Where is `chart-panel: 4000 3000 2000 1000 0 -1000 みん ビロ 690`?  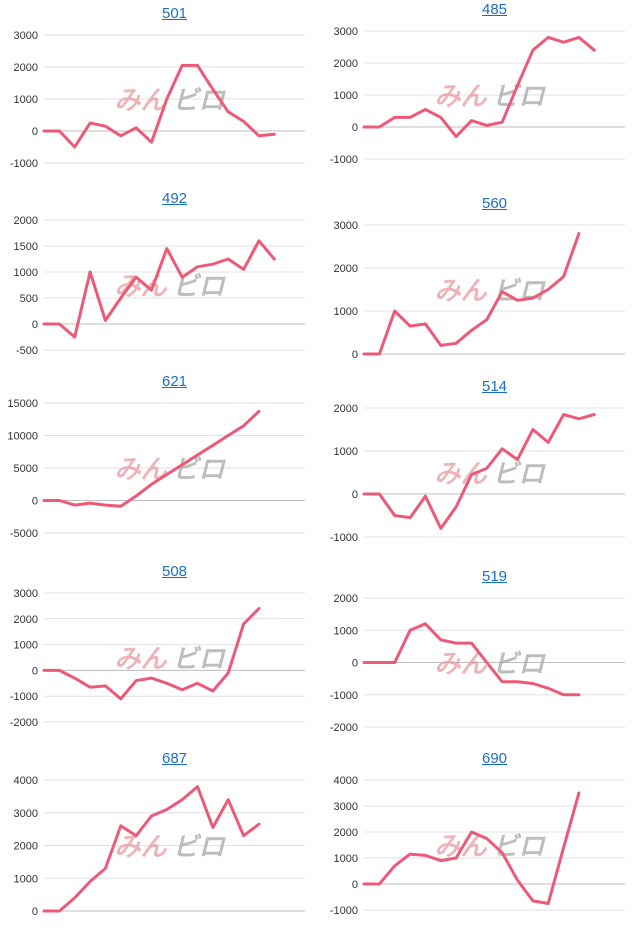 chart-panel: 4000 3000 2000 1000 0 -1000 みん ビロ 690 is located at coordinates (480, 840).